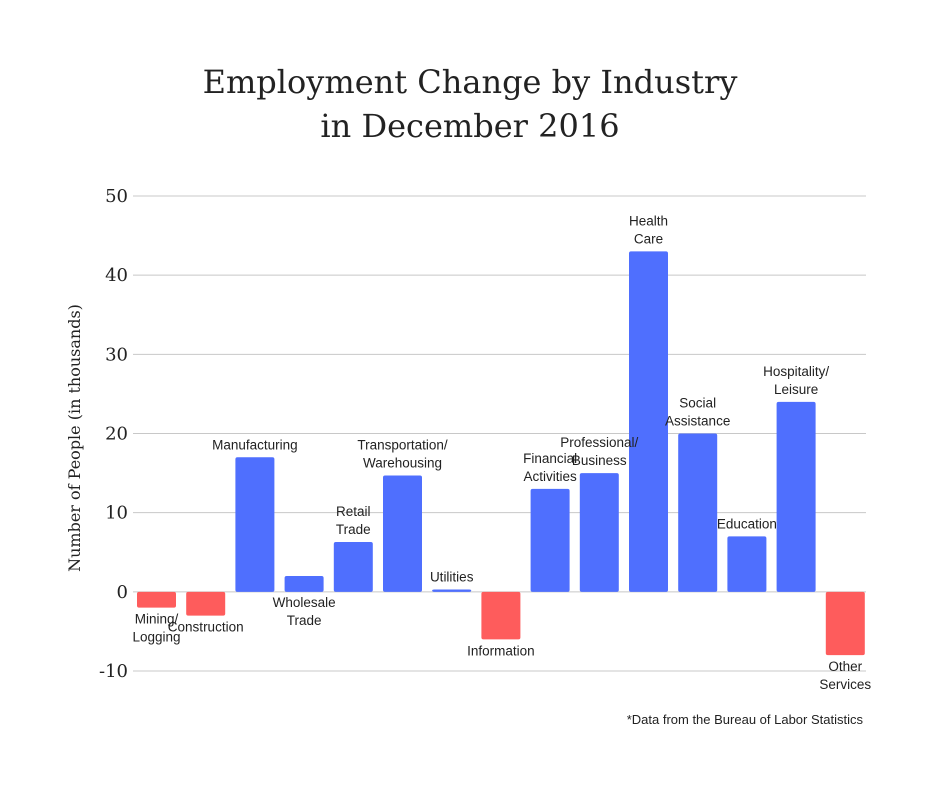  I want to click on y-tick-labels: 50 40 30 20 10 0 -10, so click(113, 434).